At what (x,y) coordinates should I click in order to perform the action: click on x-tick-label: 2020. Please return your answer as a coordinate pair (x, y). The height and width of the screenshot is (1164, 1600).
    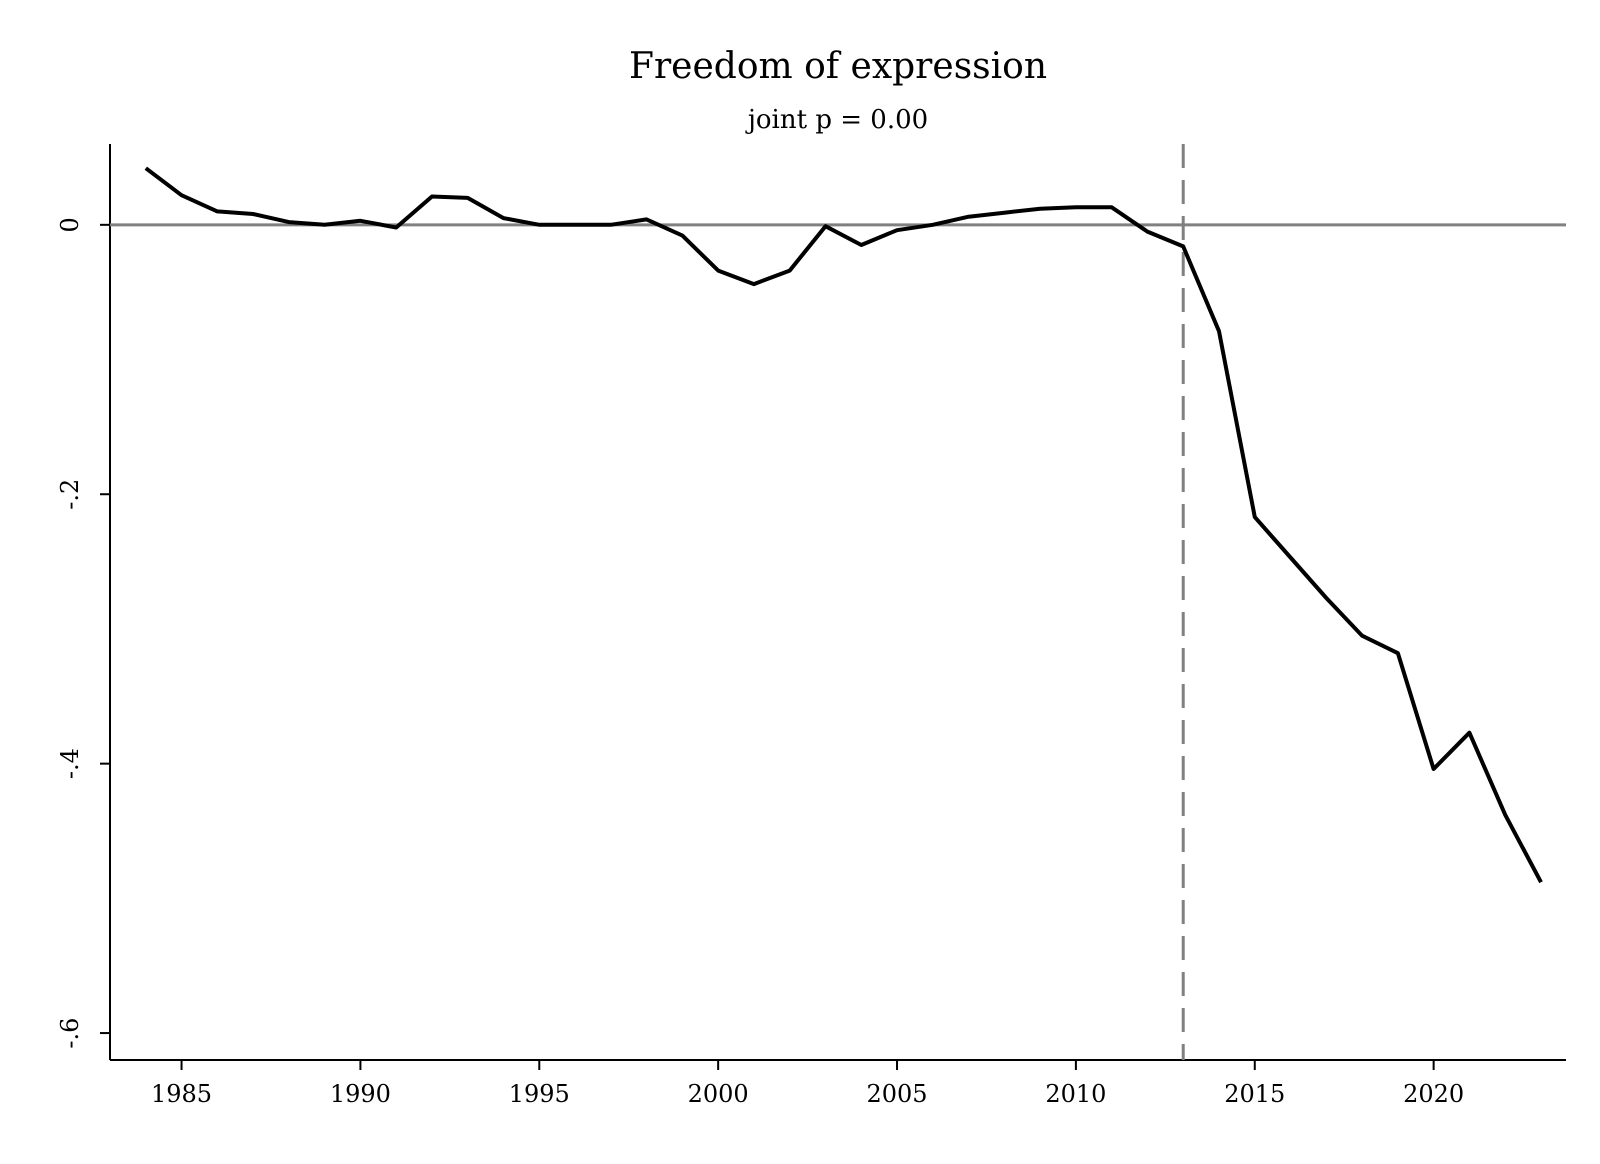
    Looking at the image, I should click on (1433, 1094).